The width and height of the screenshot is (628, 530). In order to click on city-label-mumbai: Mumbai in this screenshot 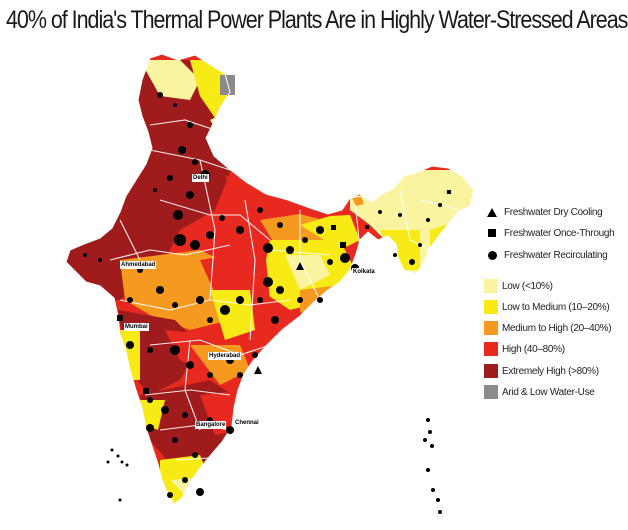, I will do `click(136, 327)`.